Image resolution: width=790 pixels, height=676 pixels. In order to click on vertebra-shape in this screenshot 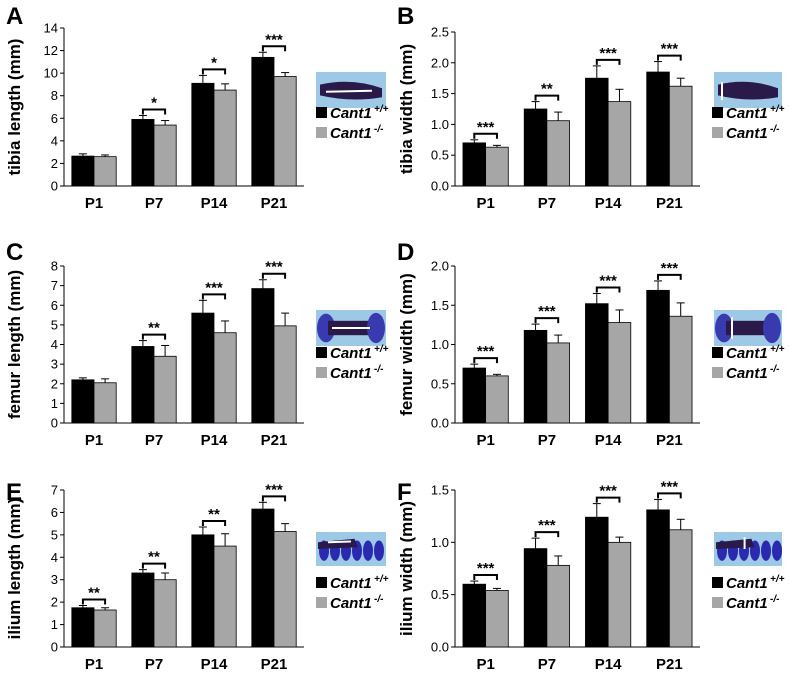, I will do `click(777, 550)`.